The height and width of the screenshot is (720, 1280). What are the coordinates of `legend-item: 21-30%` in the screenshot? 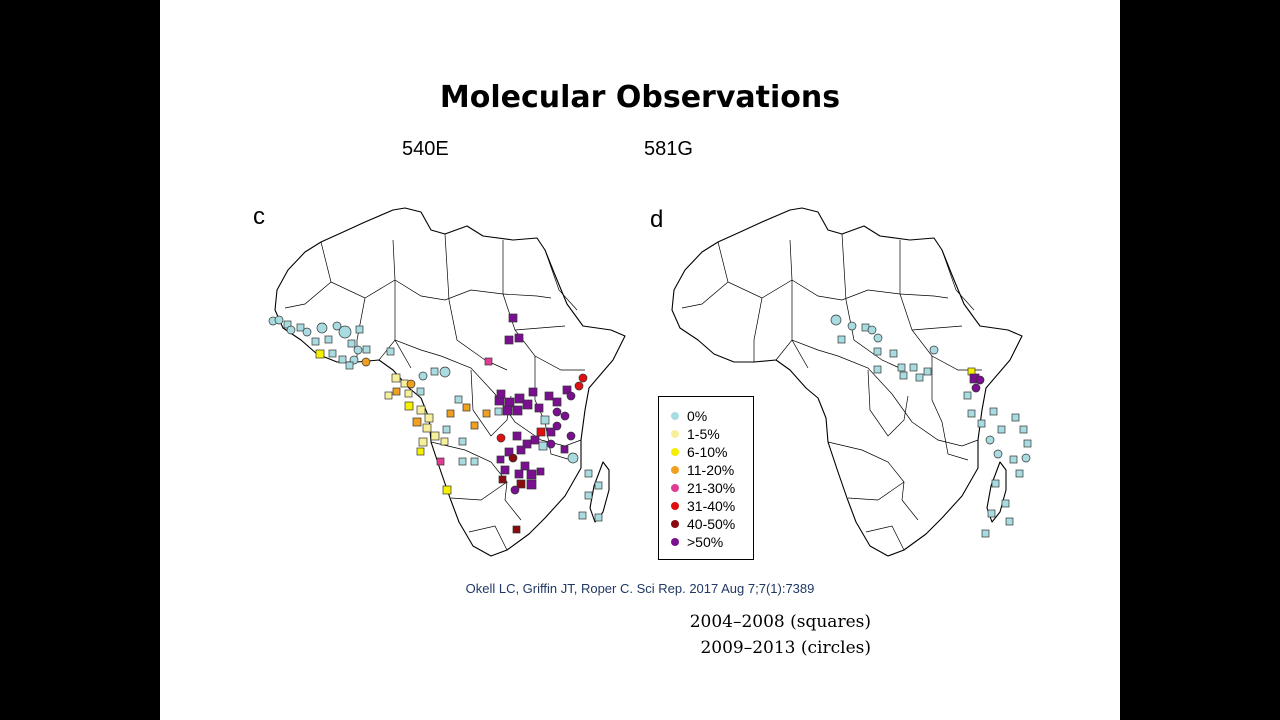 It's located at (703, 488).